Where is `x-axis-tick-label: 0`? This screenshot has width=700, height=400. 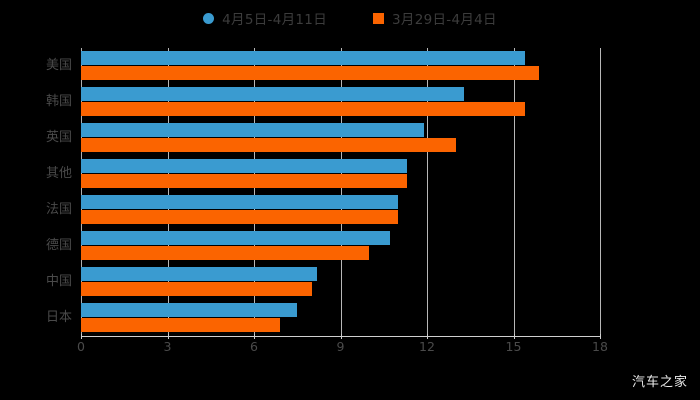
x-axis-tick-label: 0 is located at coordinates (81, 346).